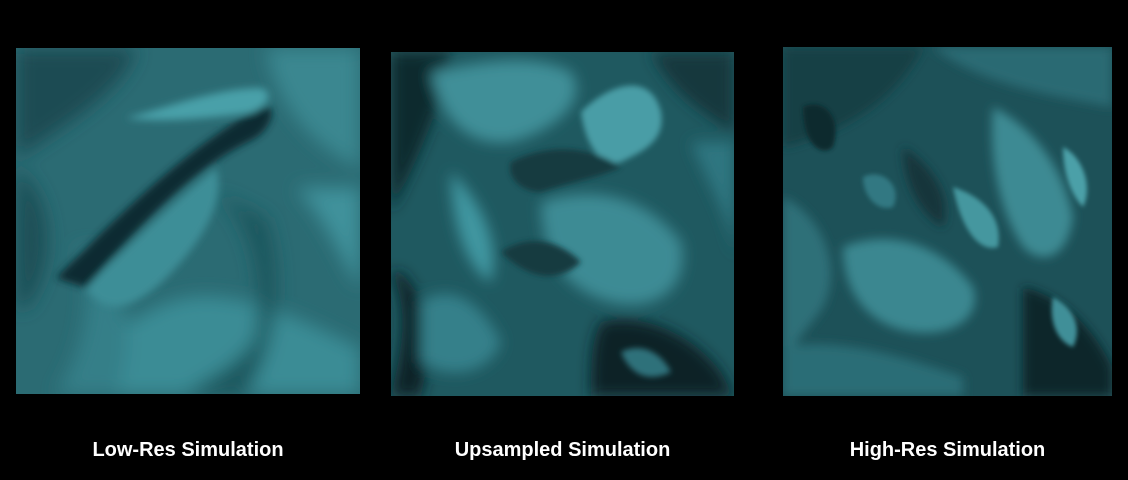 Image resolution: width=1128 pixels, height=480 pixels. I want to click on high-res-caption: High-Res Simulation, so click(947, 450).